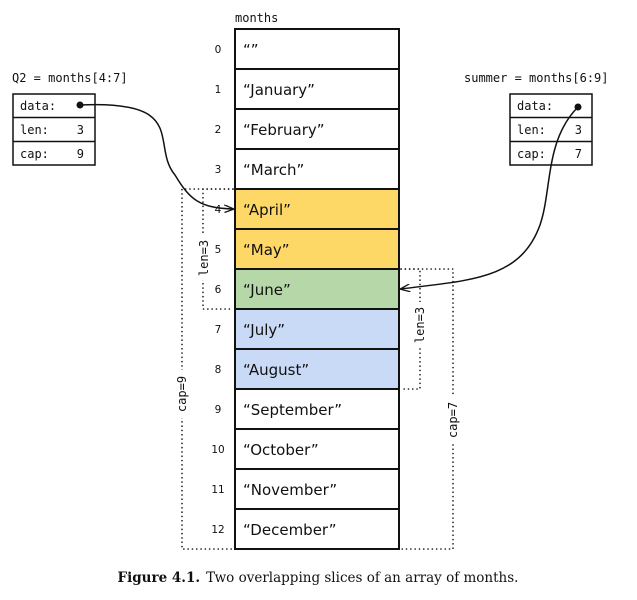 The image size is (637, 600). What do you see at coordinates (266, 250) in the screenshot?
I see `cell-value: “May”` at bounding box center [266, 250].